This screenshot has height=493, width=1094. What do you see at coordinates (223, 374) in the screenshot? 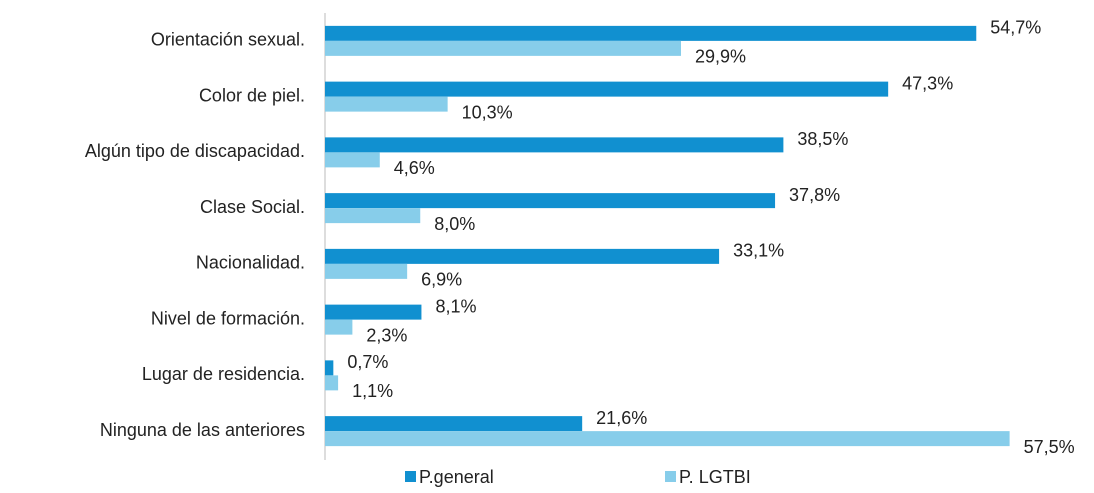
I see `y-tick-label: Lugar de residencia.` at bounding box center [223, 374].